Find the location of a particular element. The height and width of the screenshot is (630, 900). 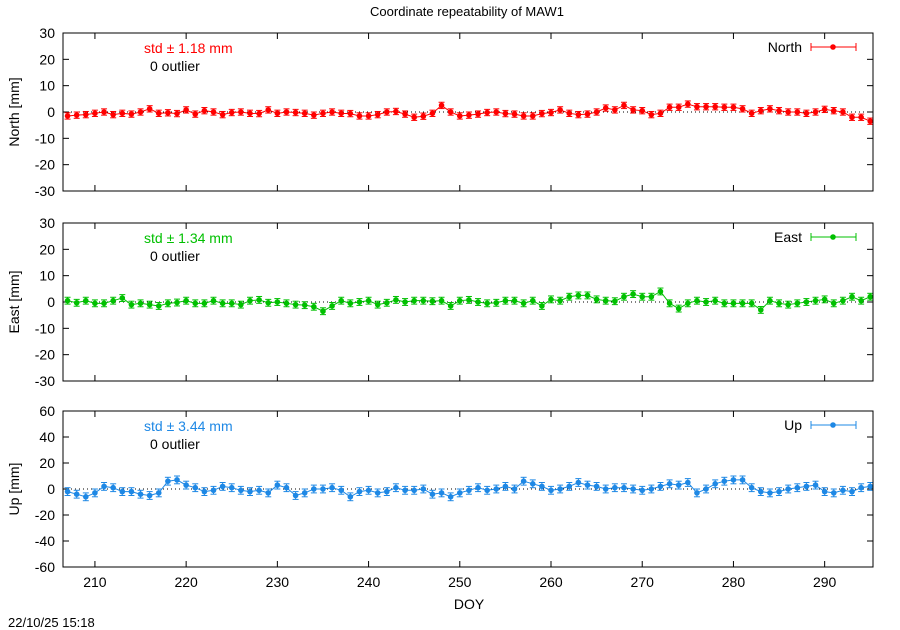

y-tick-label: -30 is located at coordinates (45, 191).